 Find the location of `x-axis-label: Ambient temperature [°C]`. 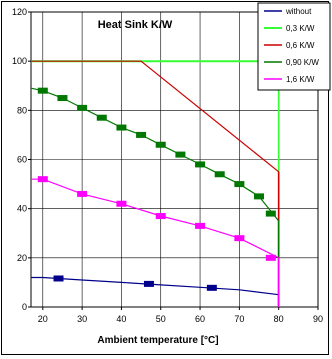

x-axis-label: Ambient temperature [°C] is located at coordinates (157, 340).